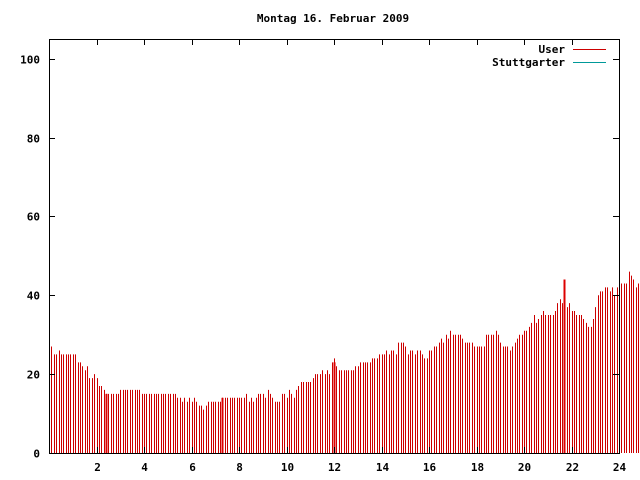  Describe the element at coordinates (333, 18) in the screenshot. I see `chart-title: Montag 16. Februar 2009` at that location.